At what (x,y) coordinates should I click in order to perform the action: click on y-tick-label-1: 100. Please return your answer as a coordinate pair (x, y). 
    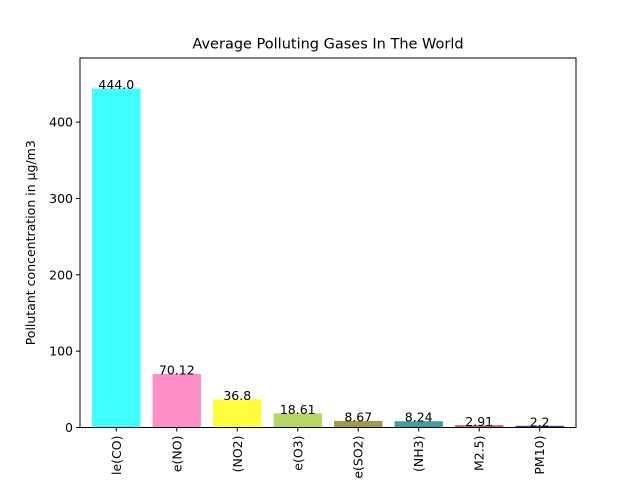
    Looking at the image, I should click on (61, 351).